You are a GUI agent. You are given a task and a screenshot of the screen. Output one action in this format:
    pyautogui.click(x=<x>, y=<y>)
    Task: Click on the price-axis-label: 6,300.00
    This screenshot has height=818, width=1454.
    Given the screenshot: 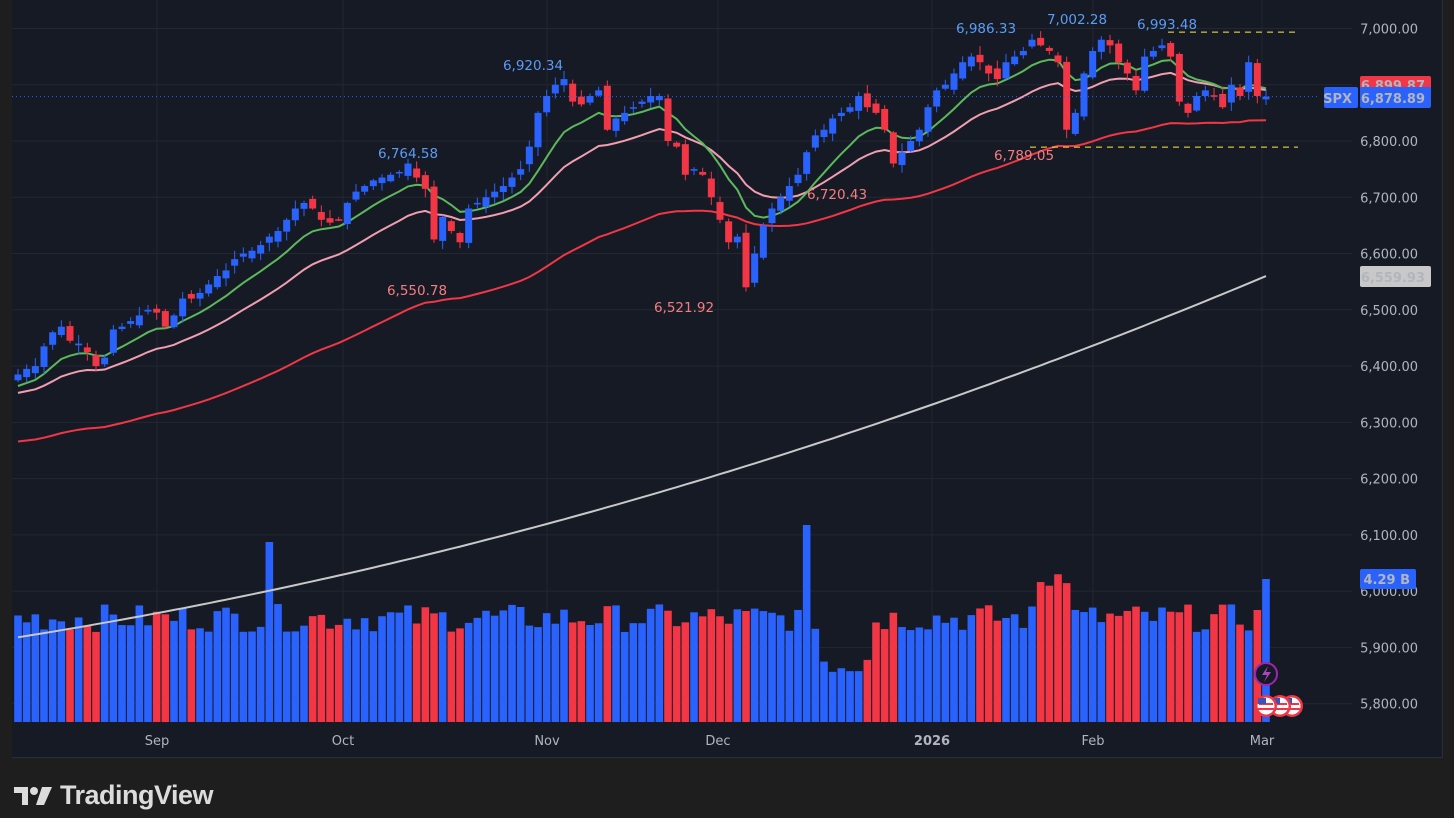 What is the action you would take?
    pyautogui.click(x=1389, y=423)
    